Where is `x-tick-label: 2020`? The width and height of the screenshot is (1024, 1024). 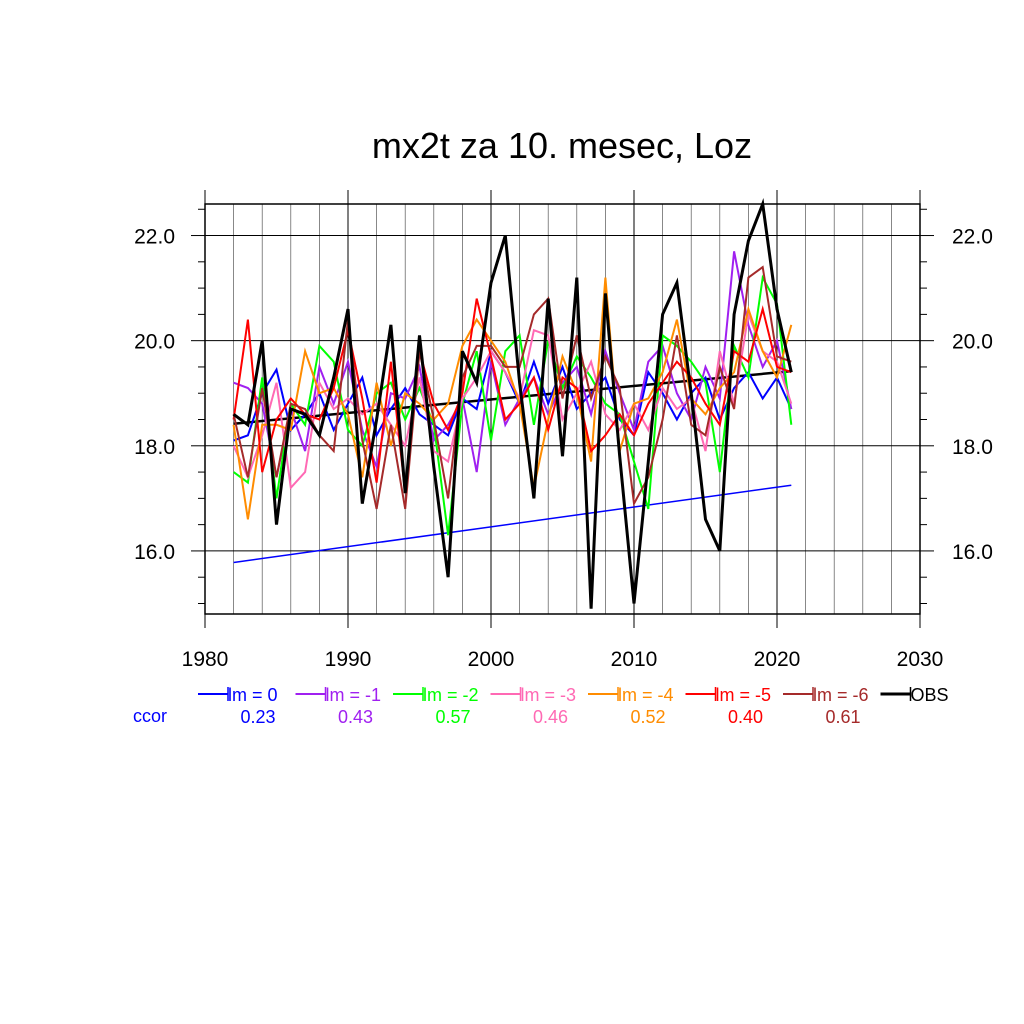 x-tick-label: 2020 is located at coordinates (777, 659).